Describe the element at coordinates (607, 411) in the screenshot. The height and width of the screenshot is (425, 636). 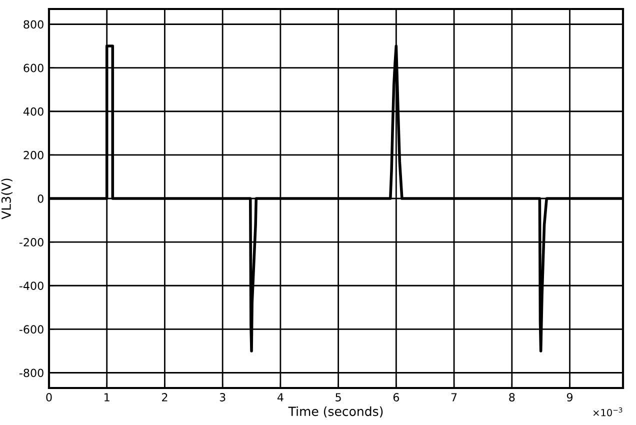
I see `text: ×10$^{−3}$` at that location.